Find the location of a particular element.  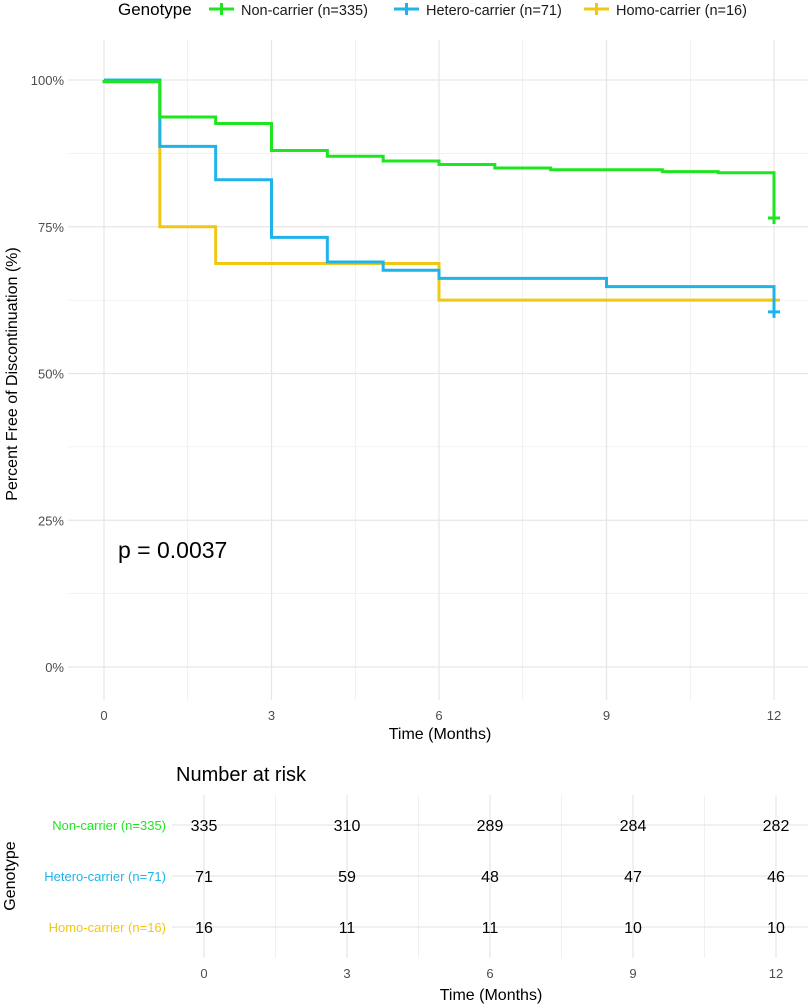

risk-cell-hetero-carrier: 46 is located at coordinates (776, 877).